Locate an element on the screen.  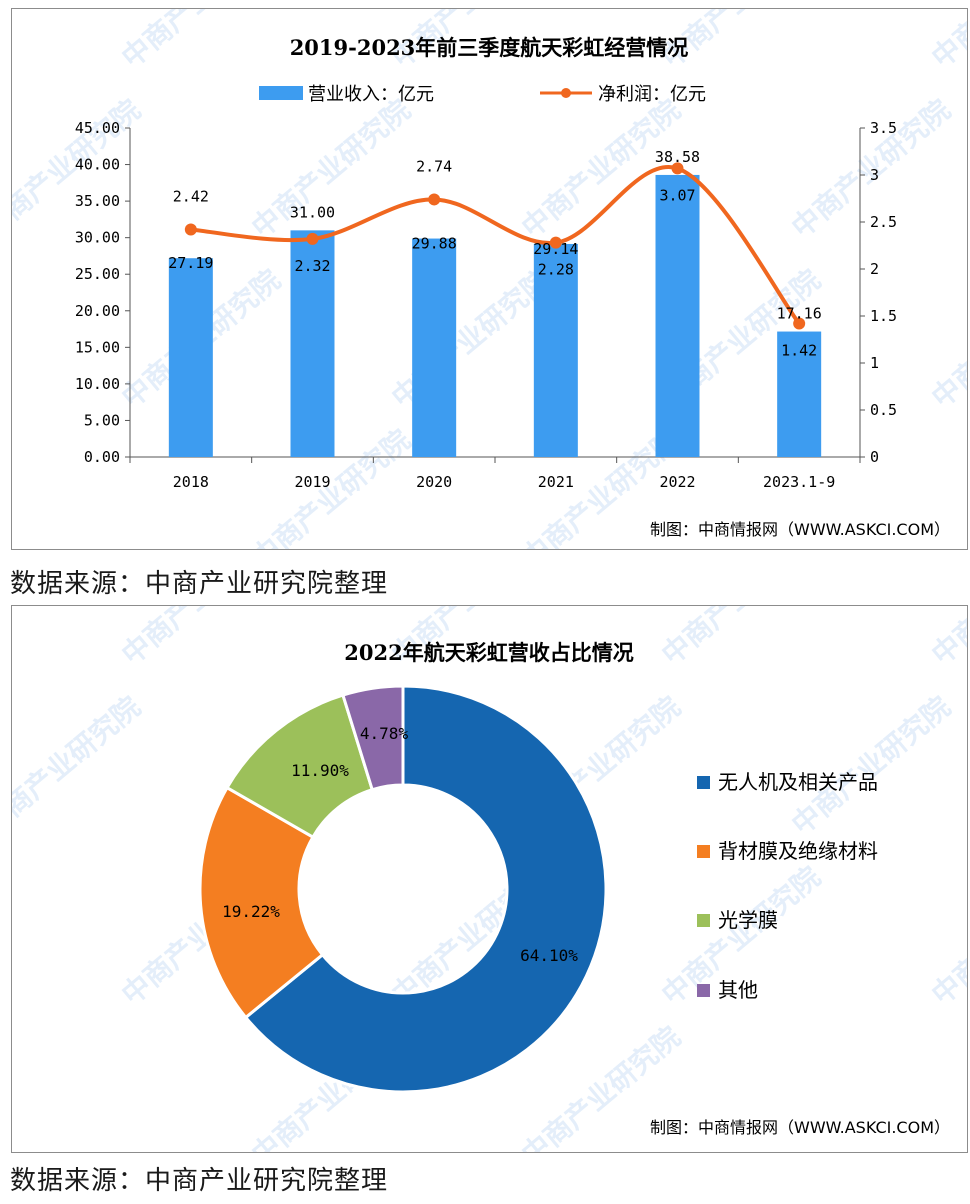
y-right-tick-label: 1.5 is located at coordinates (883, 316).